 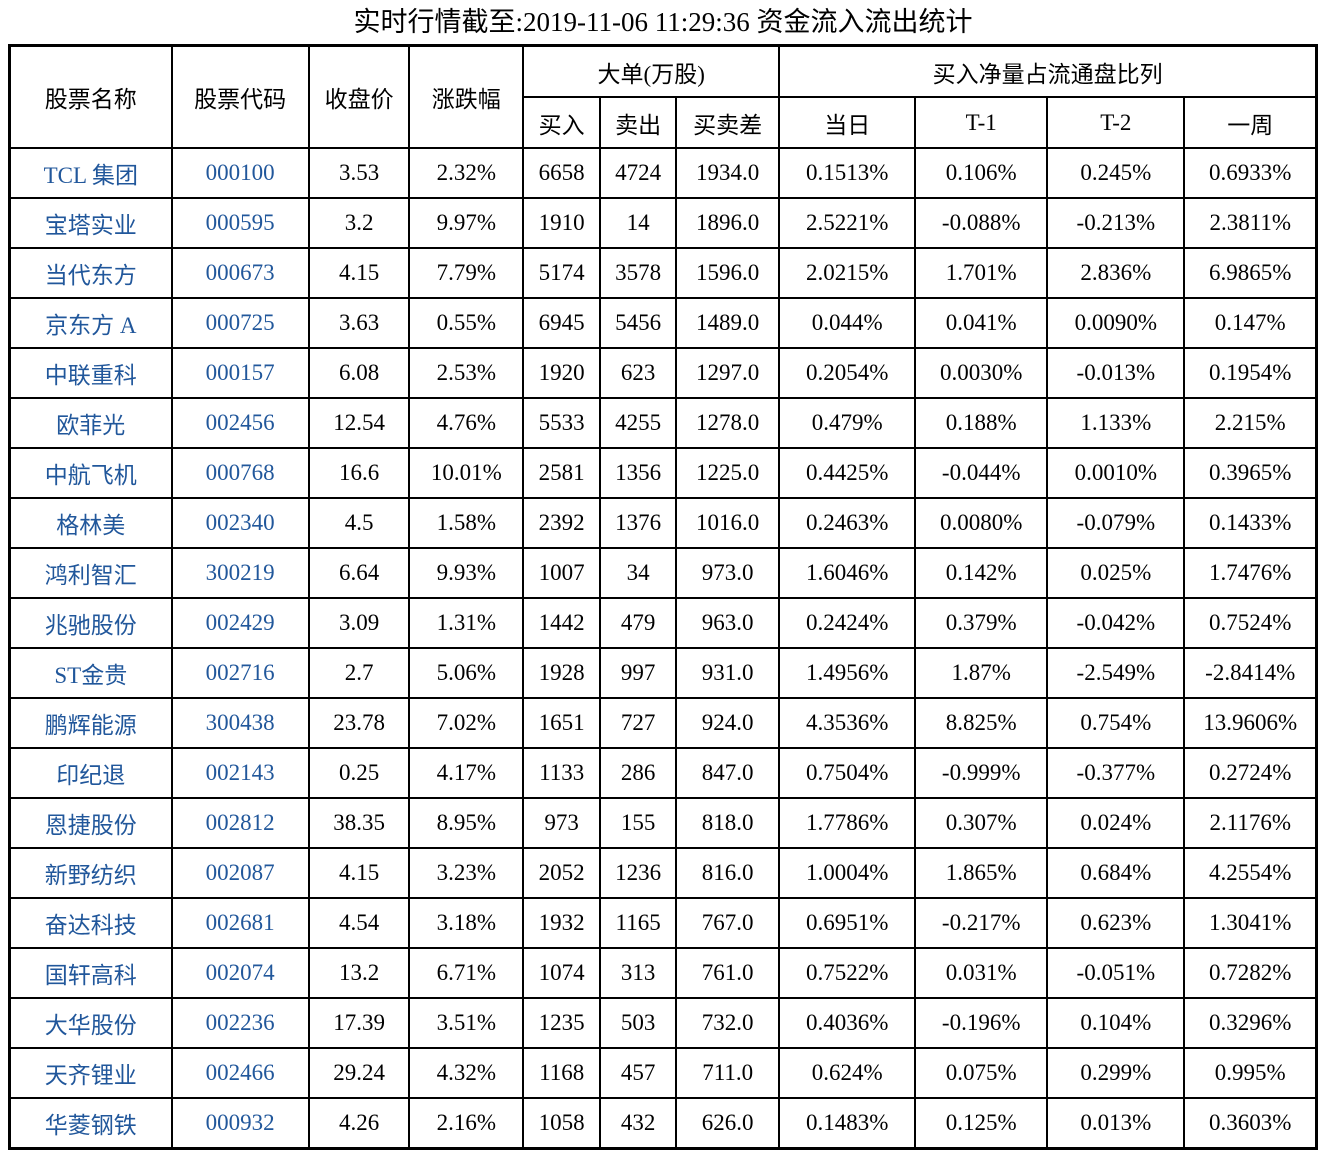 What do you see at coordinates (90, 773) in the screenshot?
I see `stock-name-cell: 印纪退` at bounding box center [90, 773].